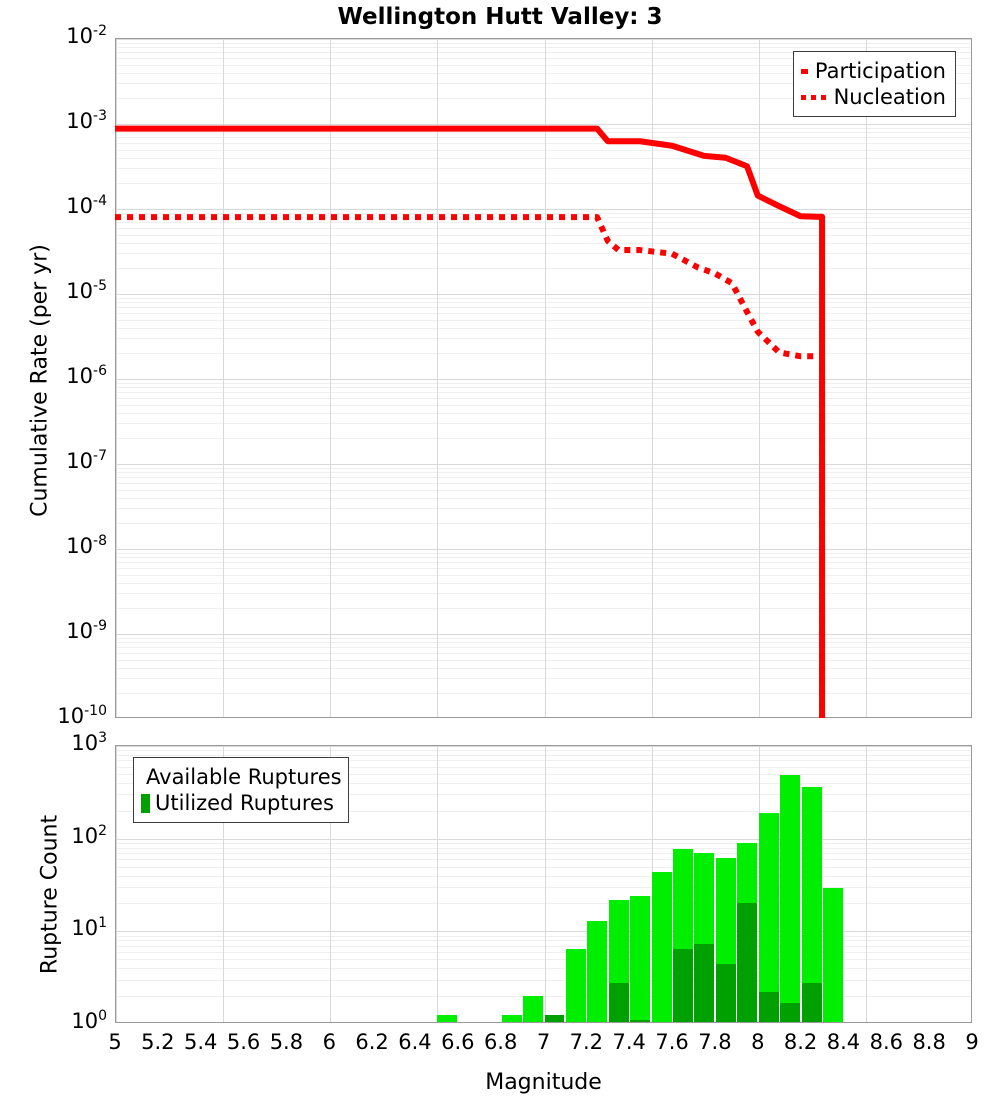 The image size is (1000, 1100). What do you see at coordinates (500, 1042) in the screenshot?
I see `x-tick-label: 6.8` at bounding box center [500, 1042].